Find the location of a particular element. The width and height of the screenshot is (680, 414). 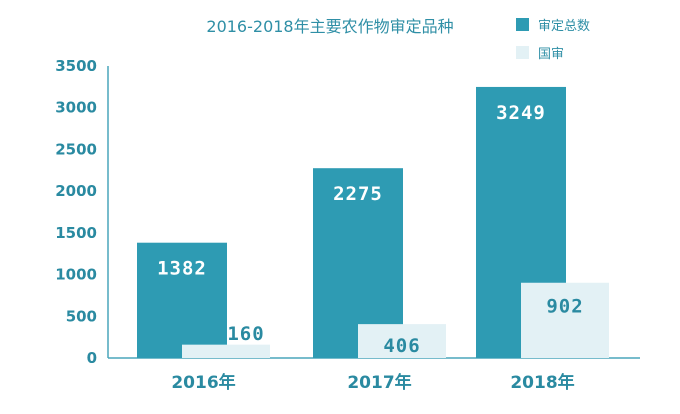

legend-label-national: 国审 is located at coordinates (551, 54).